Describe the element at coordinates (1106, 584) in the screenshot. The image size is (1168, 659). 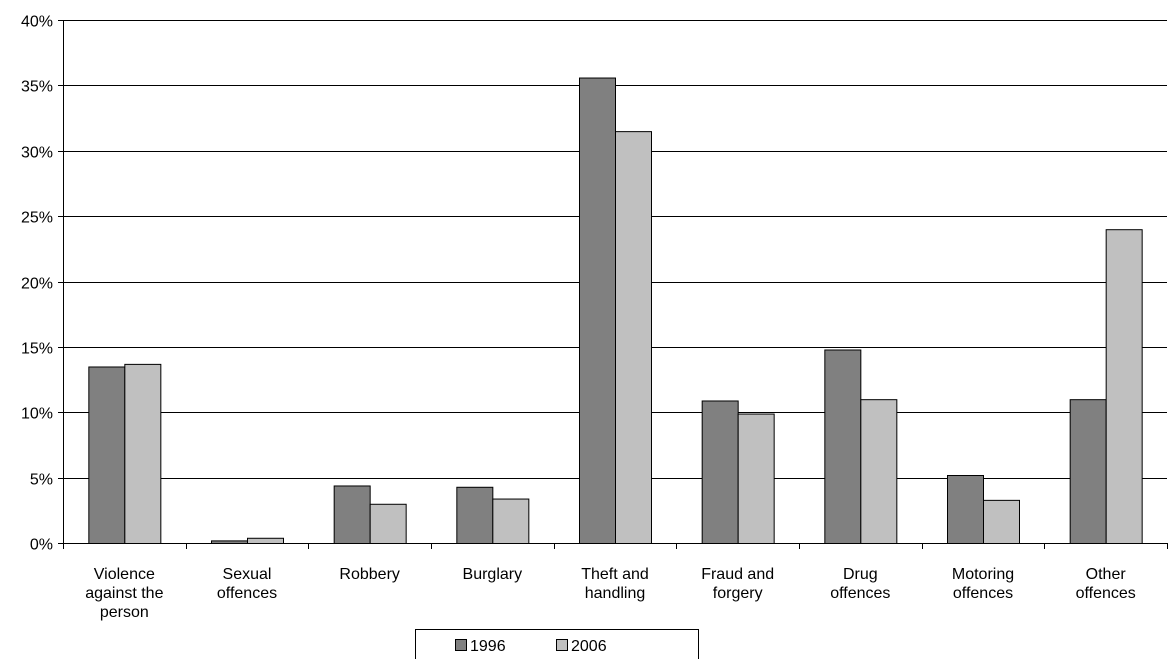
I see `x-category-label: Other offences` at that location.